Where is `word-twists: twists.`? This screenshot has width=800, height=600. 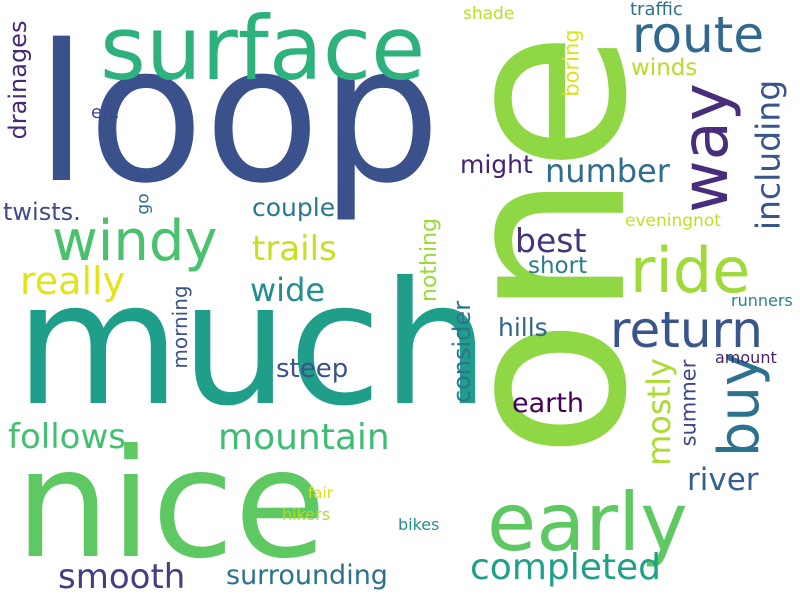
word-twists: twists. is located at coordinates (42, 212).